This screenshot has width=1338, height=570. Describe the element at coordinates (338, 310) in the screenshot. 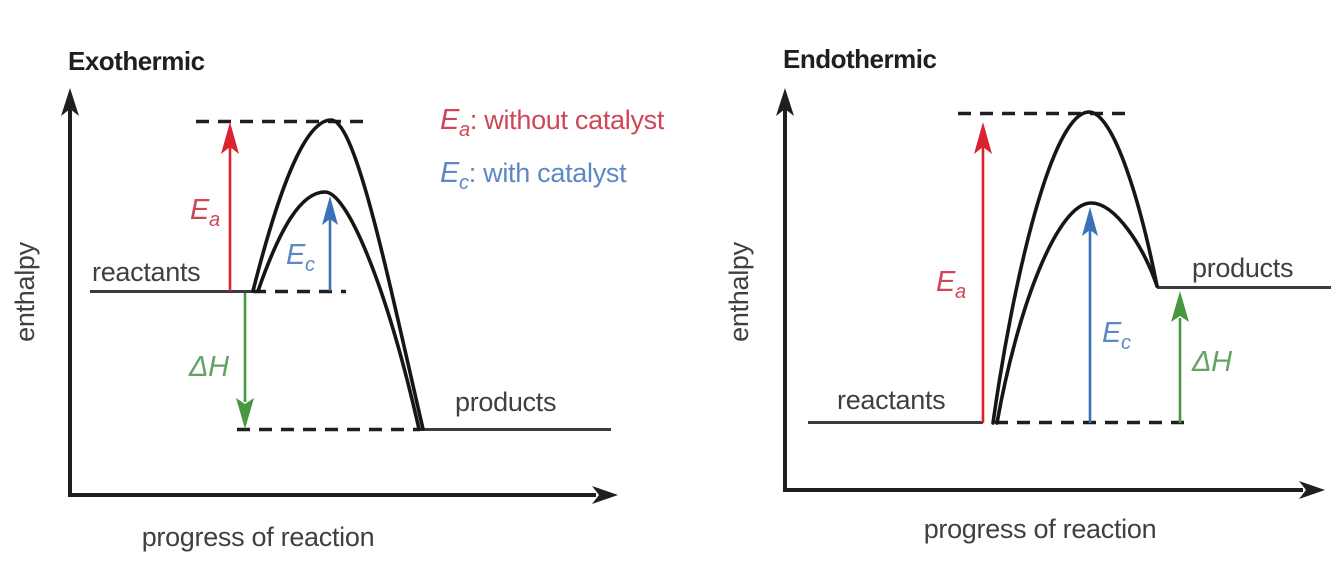

I see `left-curve-with-catalyst` at that location.